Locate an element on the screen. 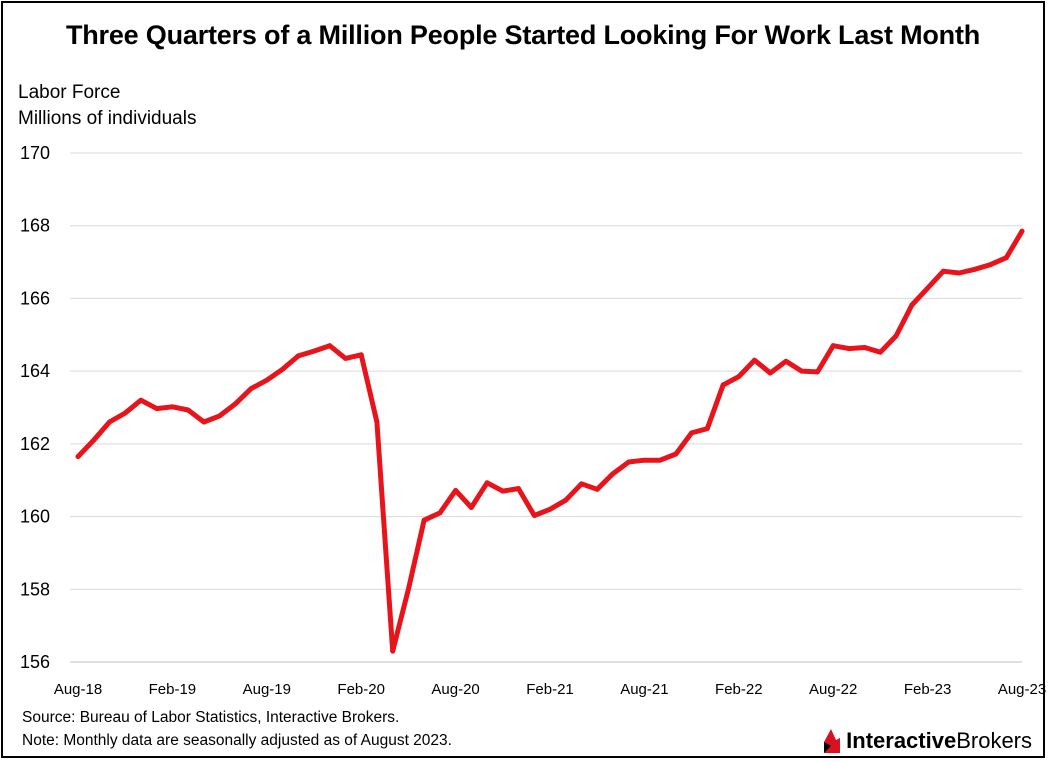  y-tick-label: 158 is located at coordinates (35, 589).